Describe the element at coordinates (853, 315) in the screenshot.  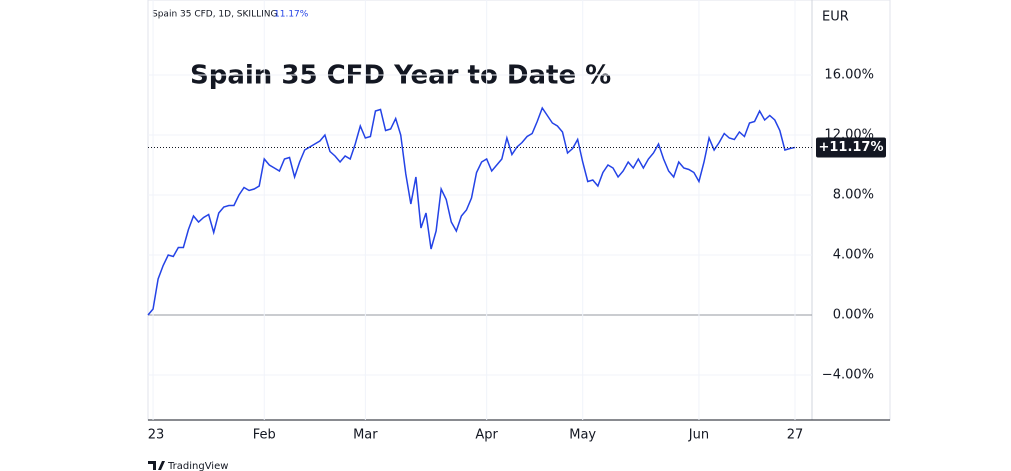
I see `y-tick-label: 0.00%` at that location.